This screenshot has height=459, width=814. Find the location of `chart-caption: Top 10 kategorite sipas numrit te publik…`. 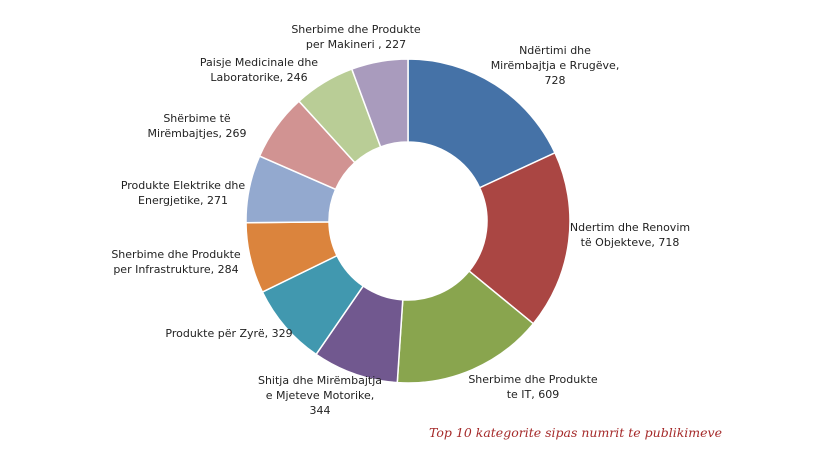

chart-caption: Top 10 kategorite sipas numrit te publik… is located at coordinates (575, 432).